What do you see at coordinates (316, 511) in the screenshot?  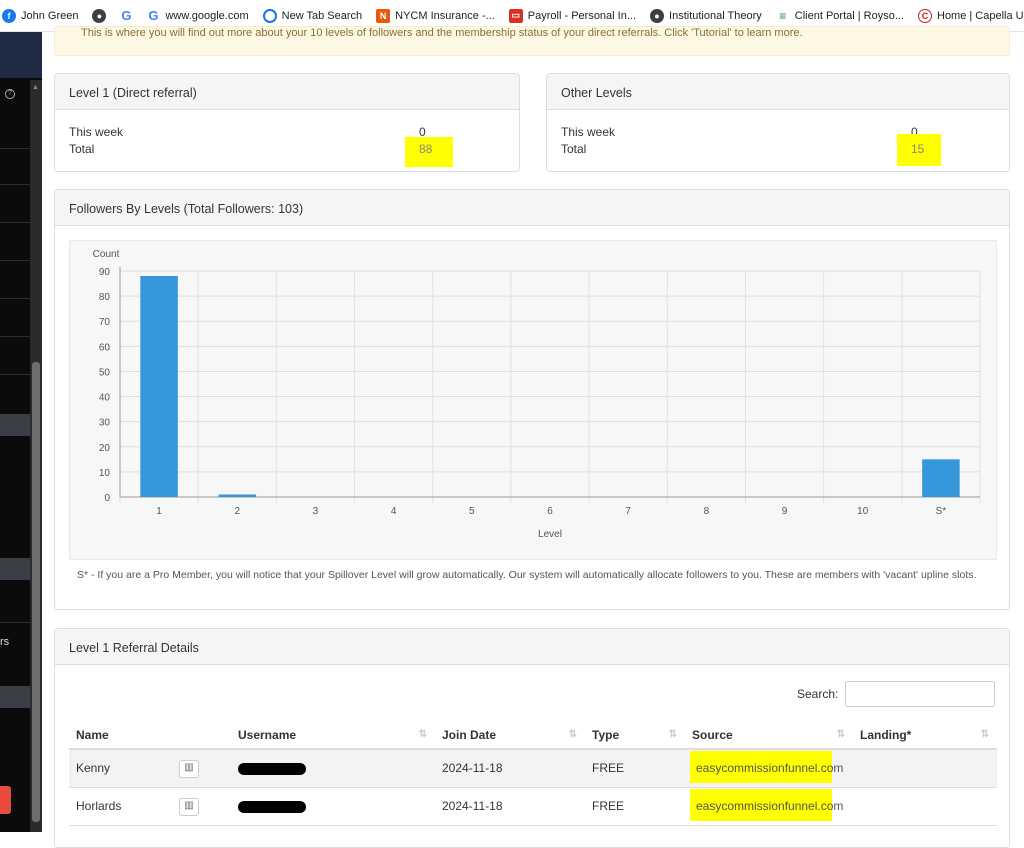 I see `x-tick-label: 3` at bounding box center [316, 511].